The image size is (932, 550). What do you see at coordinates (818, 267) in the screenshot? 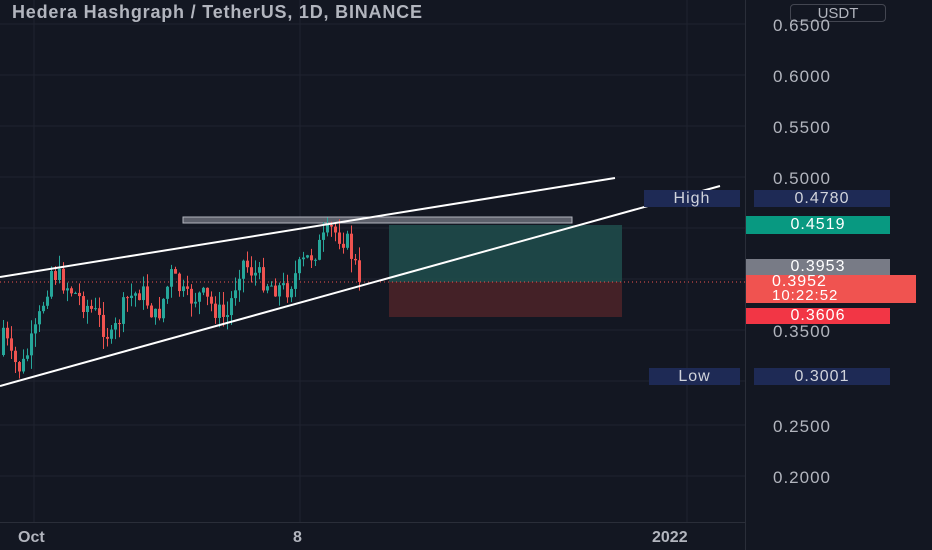
I see `prev-close-tag: 0.3953` at bounding box center [818, 267].